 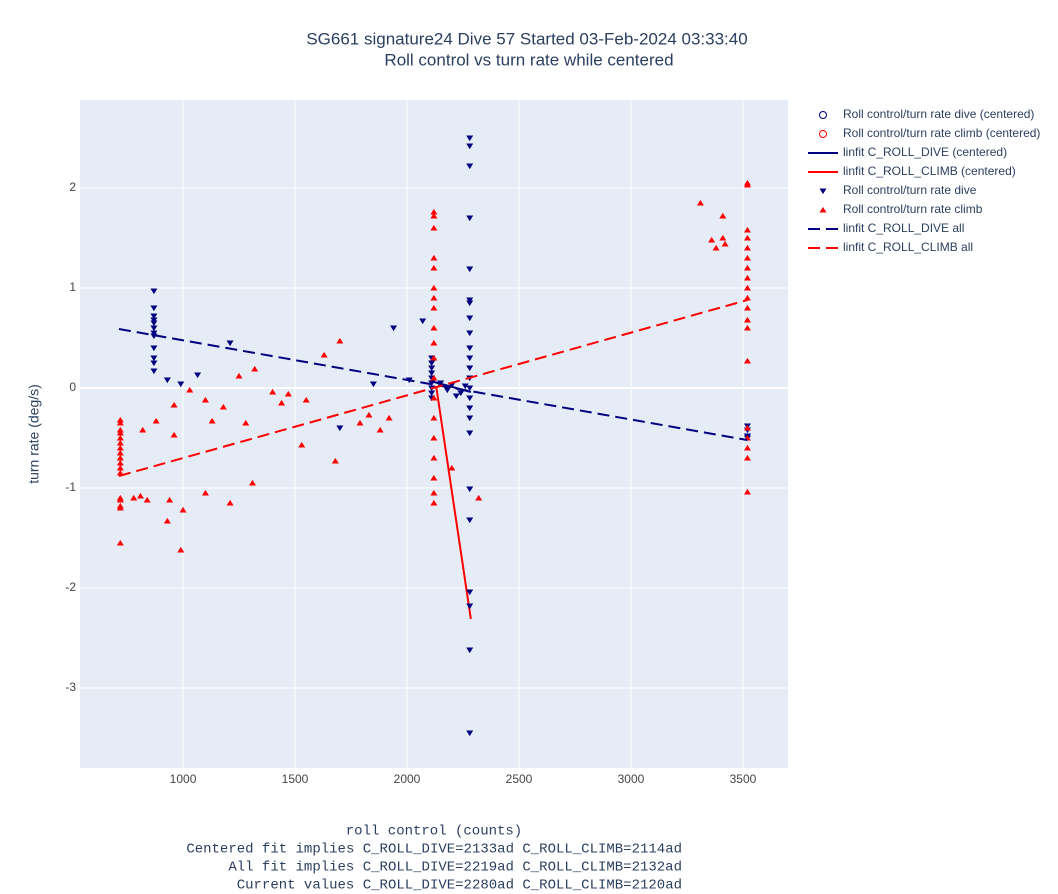 What do you see at coordinates (72, 187) in the screenshot?
I see `y-tick-label: 2` at bounding box center [72, 187].